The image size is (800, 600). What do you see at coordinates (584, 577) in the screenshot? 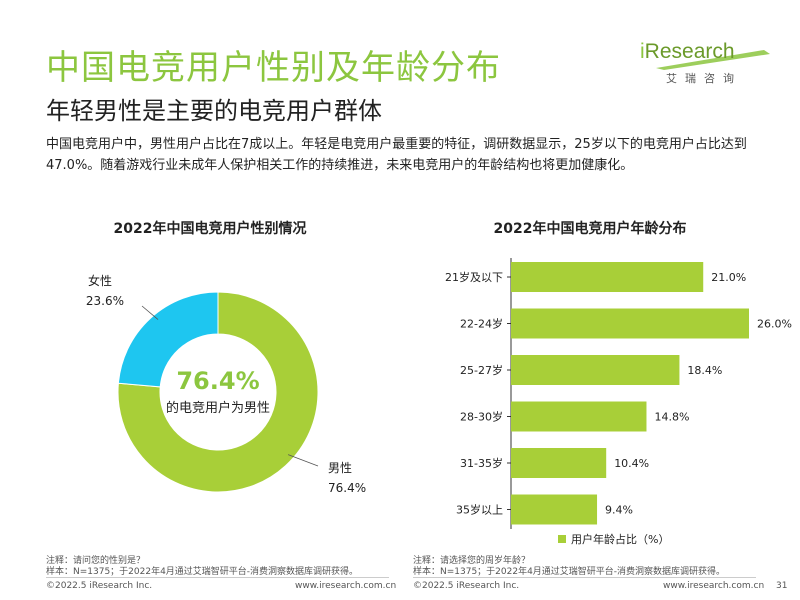
I see `footer-divider-right` at bounding box center [584, 577].